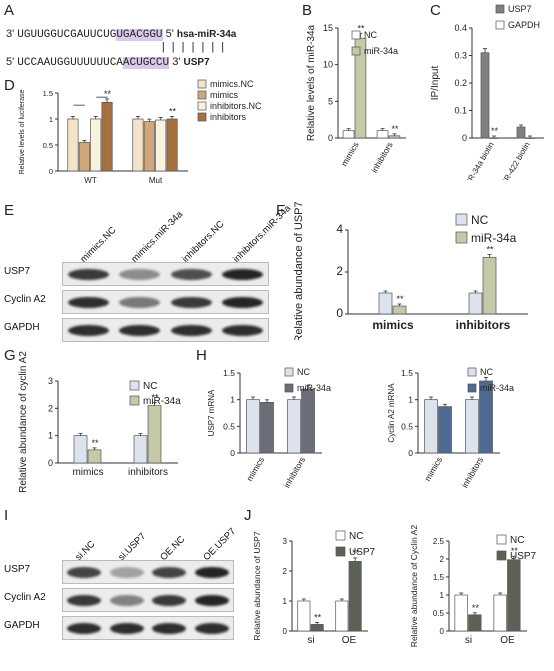 Image resolution: width=554 pixels, height=671 pixels. Describe the element at coordinates (70, 63) in the screenshot. I see `seq-usp7-plain: UCCAAUGGUUUUUUCA` at that location.